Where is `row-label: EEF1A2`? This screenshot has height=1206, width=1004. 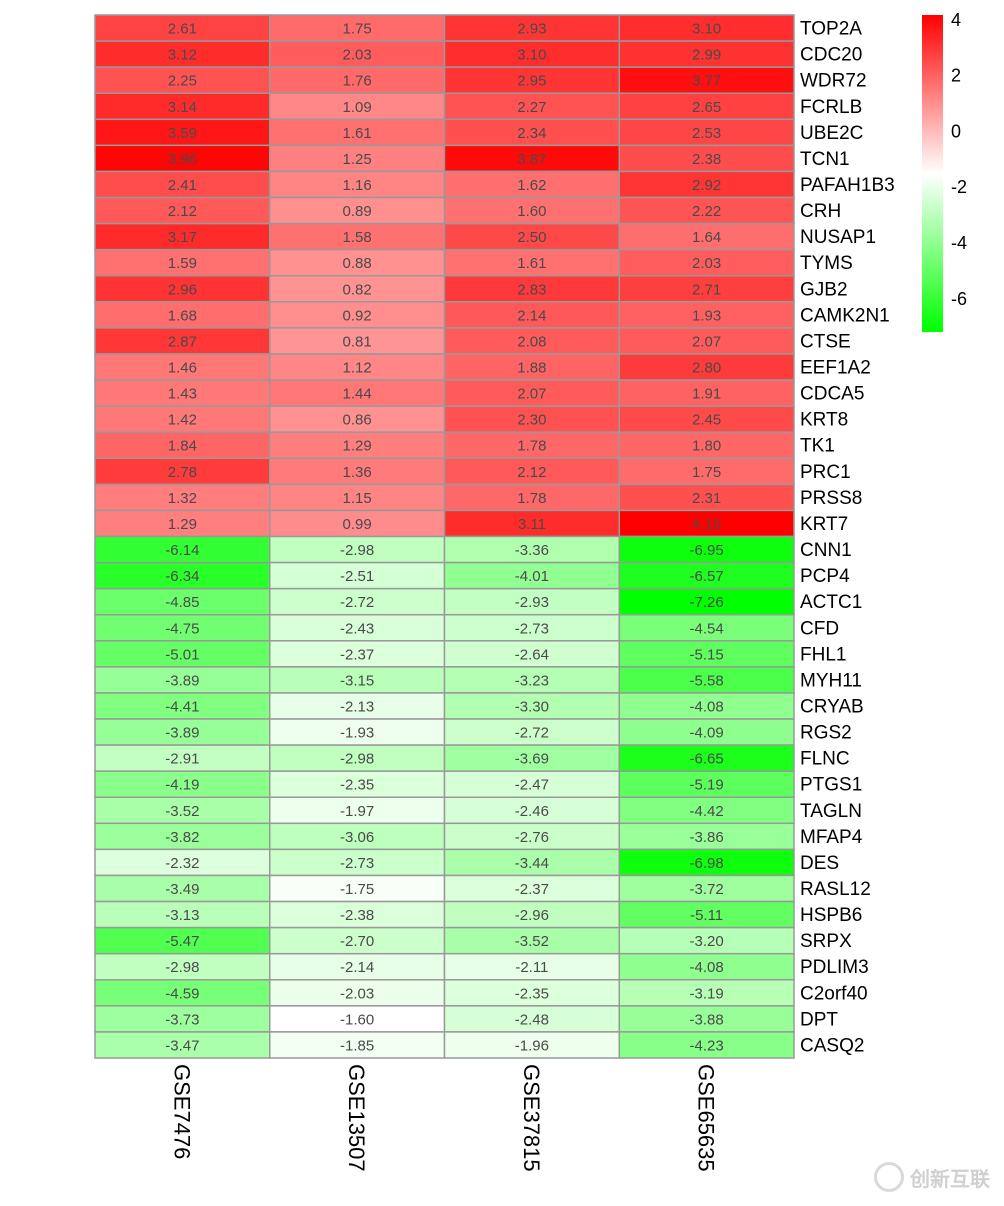 row-label: EEF1A2 is located at coordinates (835, 368).